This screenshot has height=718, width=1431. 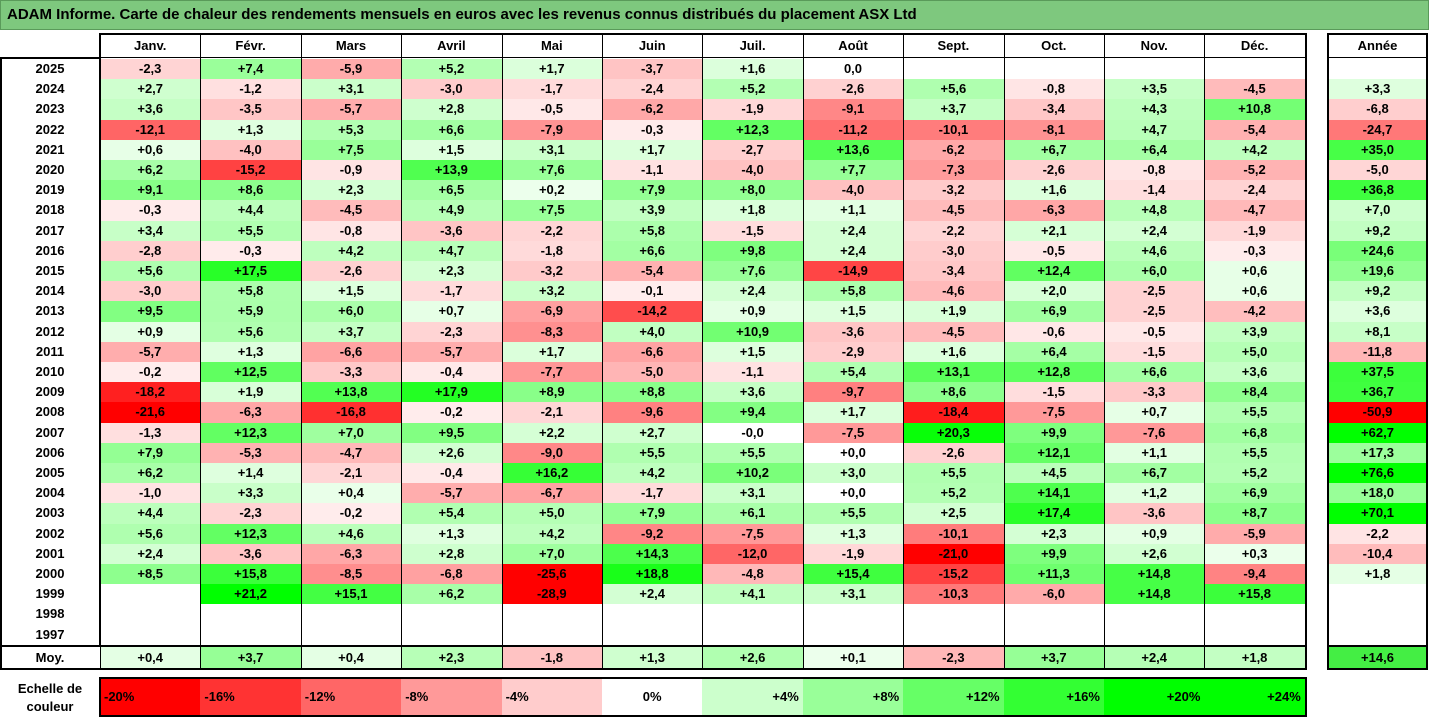 I want to click on heatmap-cell: -4,5, so click(x=351, y=210).